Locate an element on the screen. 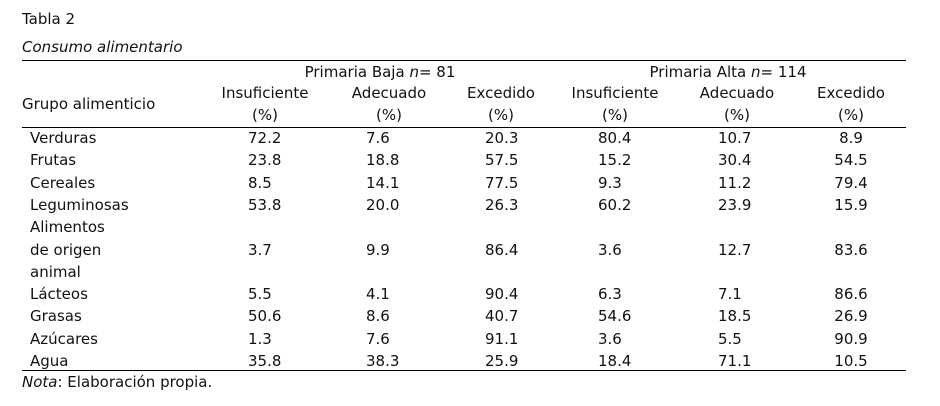 The image size is (940, 406). table-label: Tabla 2 is located at coordinates (49, 19).